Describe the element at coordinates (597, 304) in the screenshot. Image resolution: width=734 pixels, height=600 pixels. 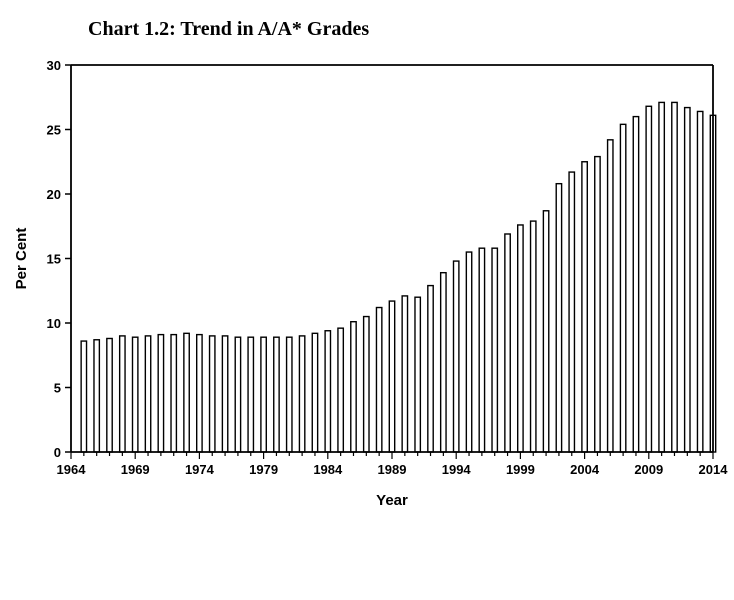
I see `bar-2005` at that location.